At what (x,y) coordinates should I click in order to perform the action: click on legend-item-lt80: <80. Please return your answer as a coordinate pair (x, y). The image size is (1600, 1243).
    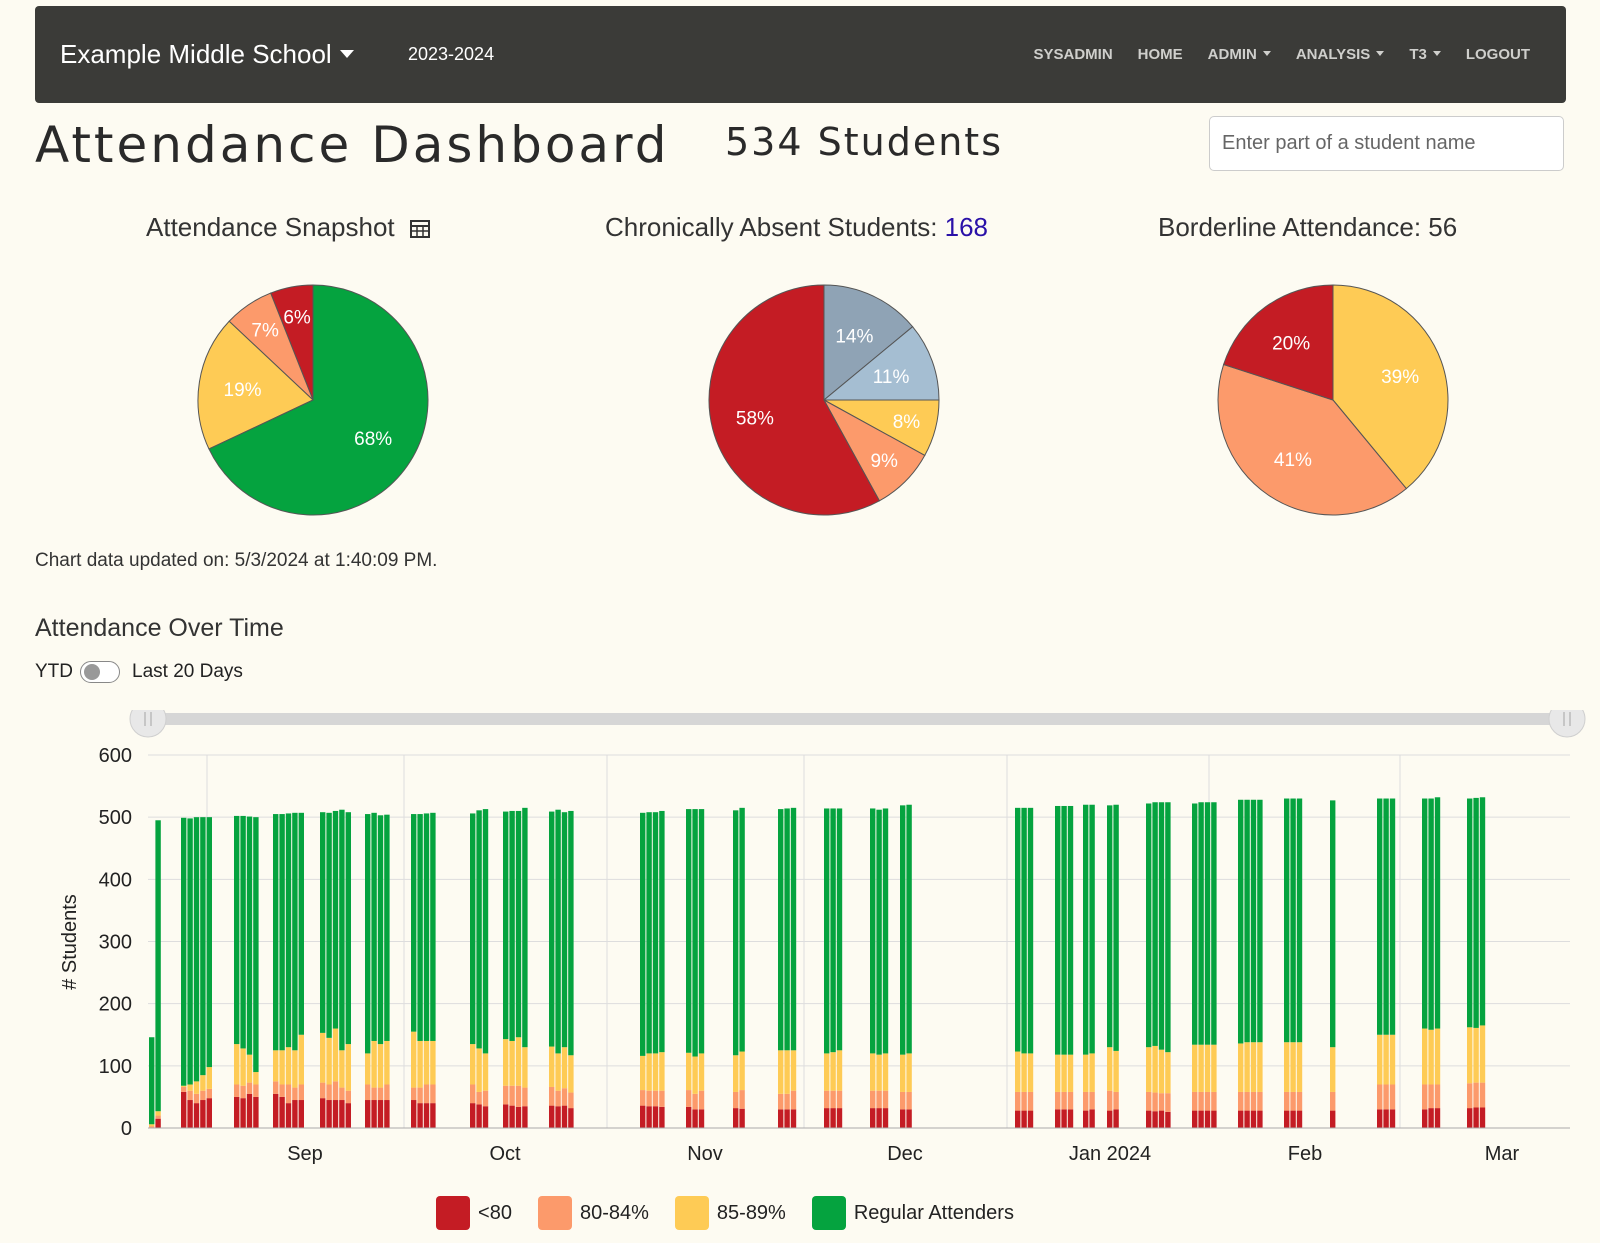
    Looking at the image, I should click on (474, 1213).